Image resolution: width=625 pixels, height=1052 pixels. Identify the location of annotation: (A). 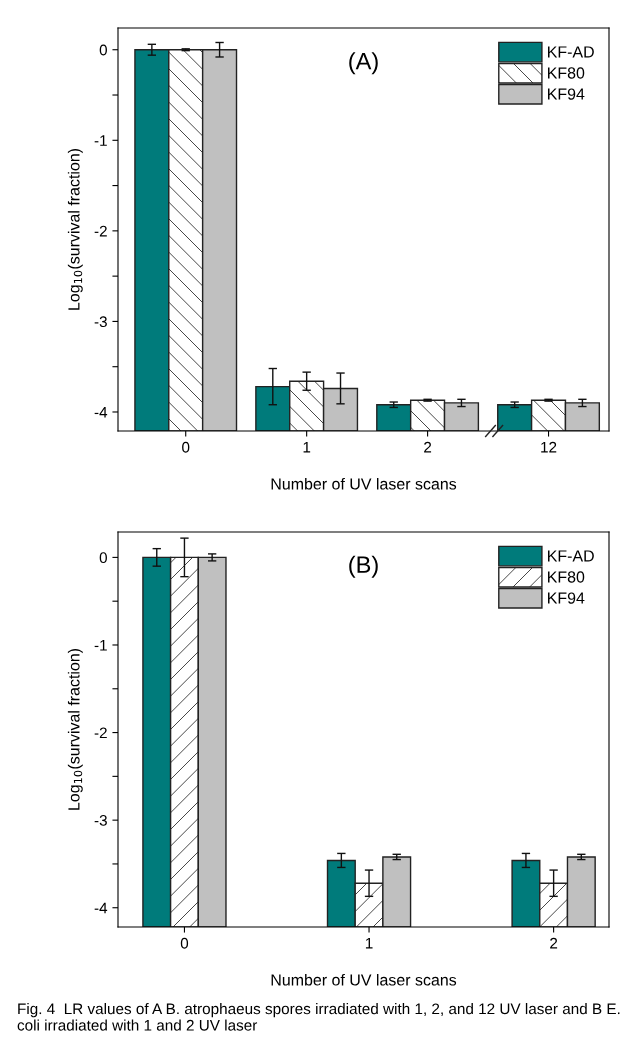
(363, 63).